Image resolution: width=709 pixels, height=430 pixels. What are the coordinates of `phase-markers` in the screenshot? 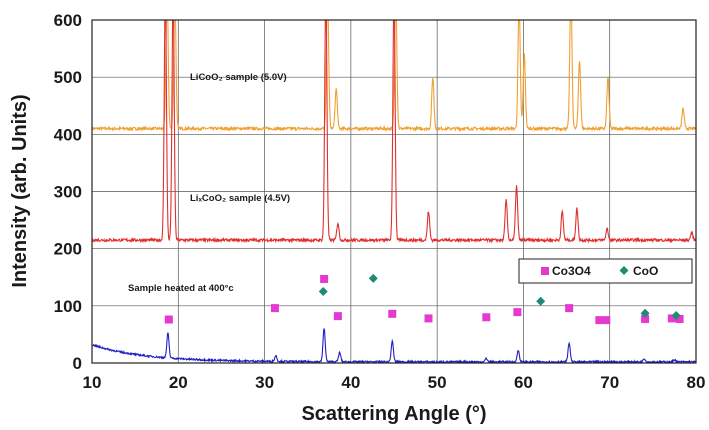 It's located at (424, 299).